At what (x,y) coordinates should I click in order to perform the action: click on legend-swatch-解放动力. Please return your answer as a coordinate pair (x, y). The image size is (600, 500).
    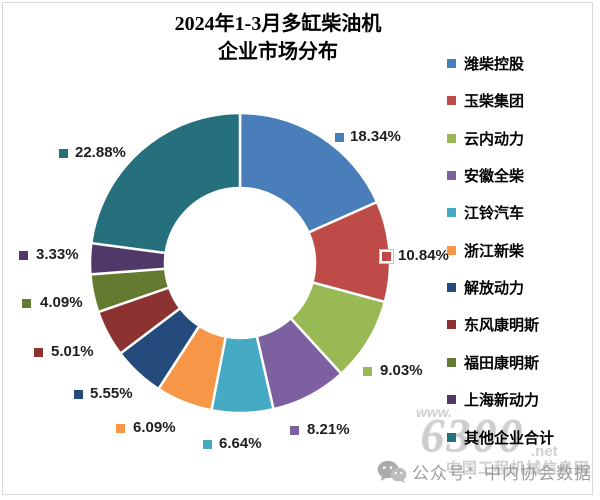
    Looking at the image, I should click on (451, 288).